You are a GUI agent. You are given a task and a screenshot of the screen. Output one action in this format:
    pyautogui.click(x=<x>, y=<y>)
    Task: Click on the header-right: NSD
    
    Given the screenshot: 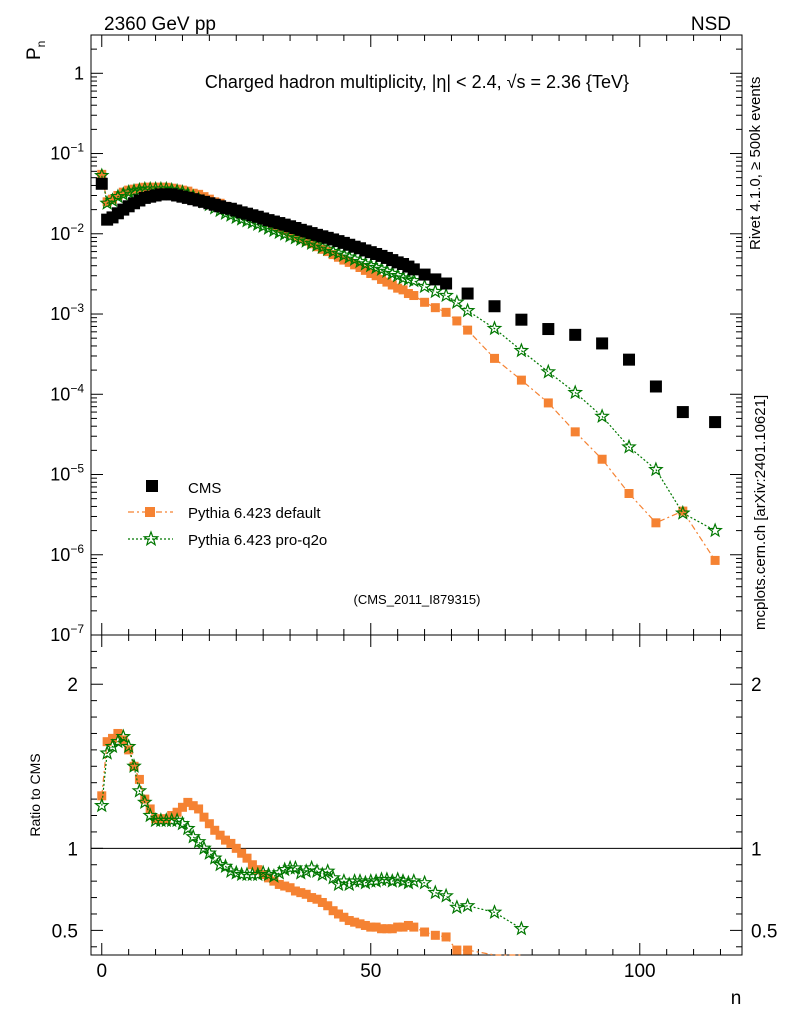 What is the action you would take?
    pyautogui.click(x=711, y=24)
    